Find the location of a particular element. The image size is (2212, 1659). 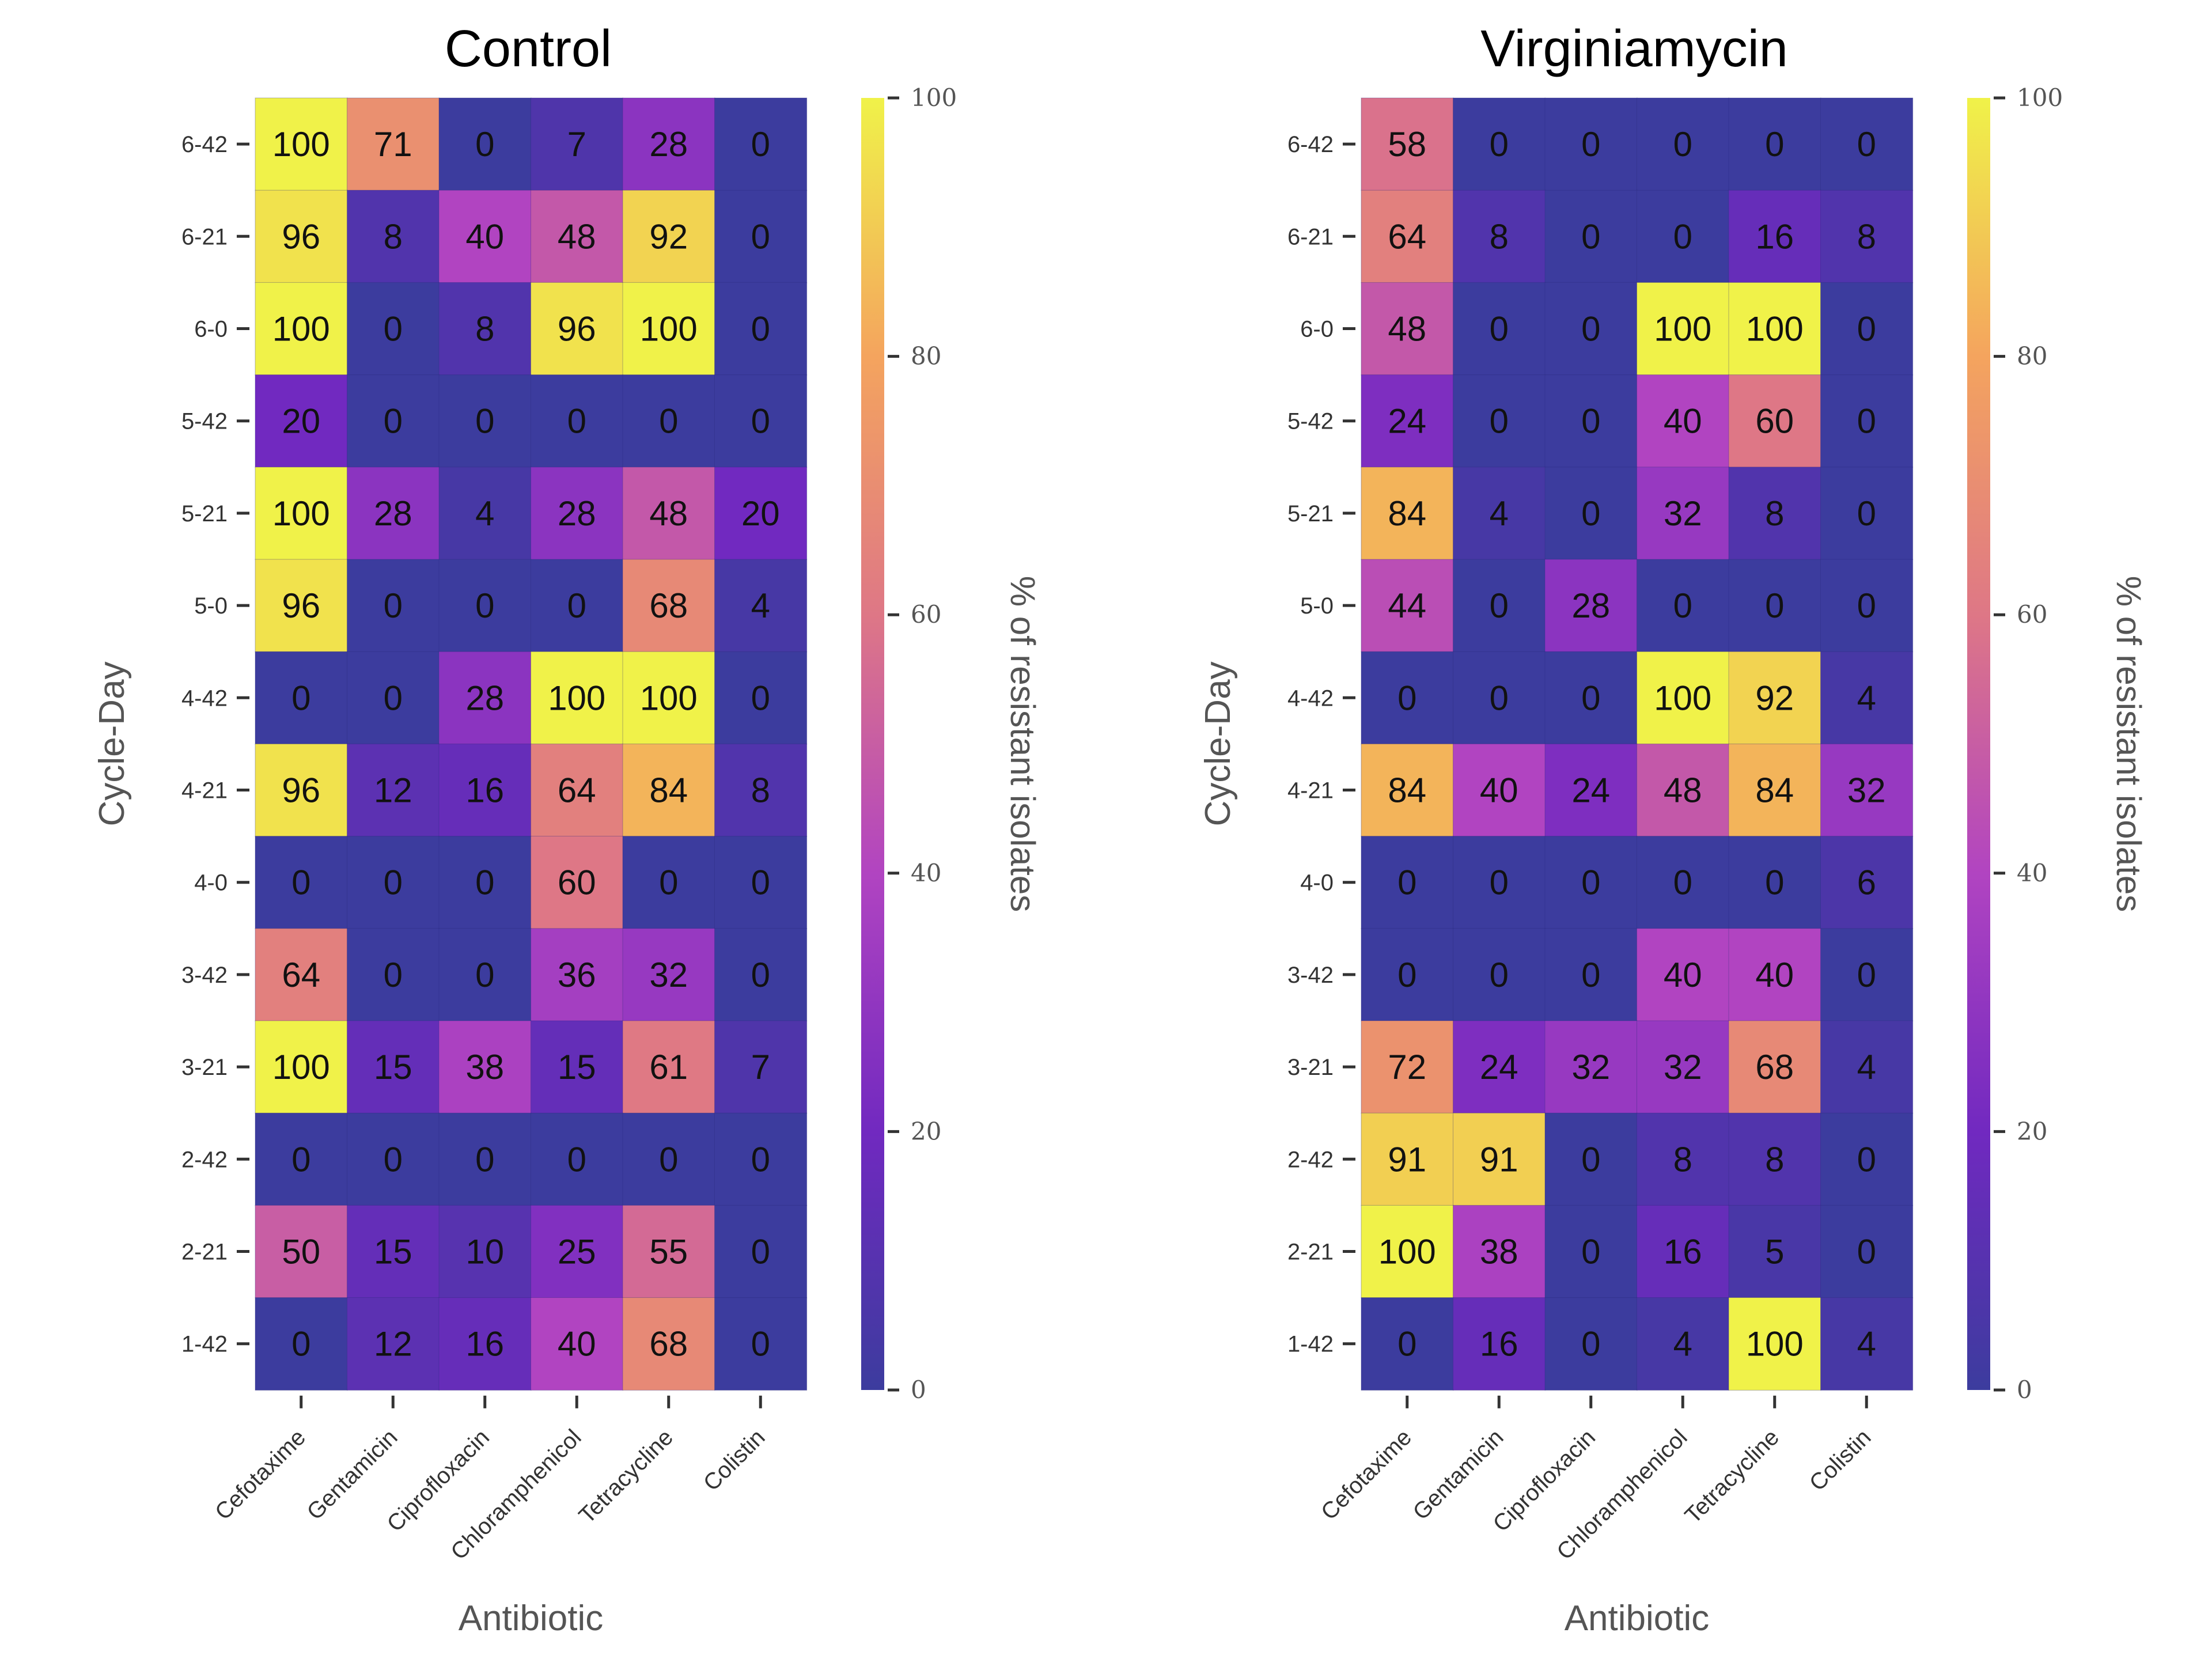

chart-title: Virginiamycin is located at coordinates (1634, 49).